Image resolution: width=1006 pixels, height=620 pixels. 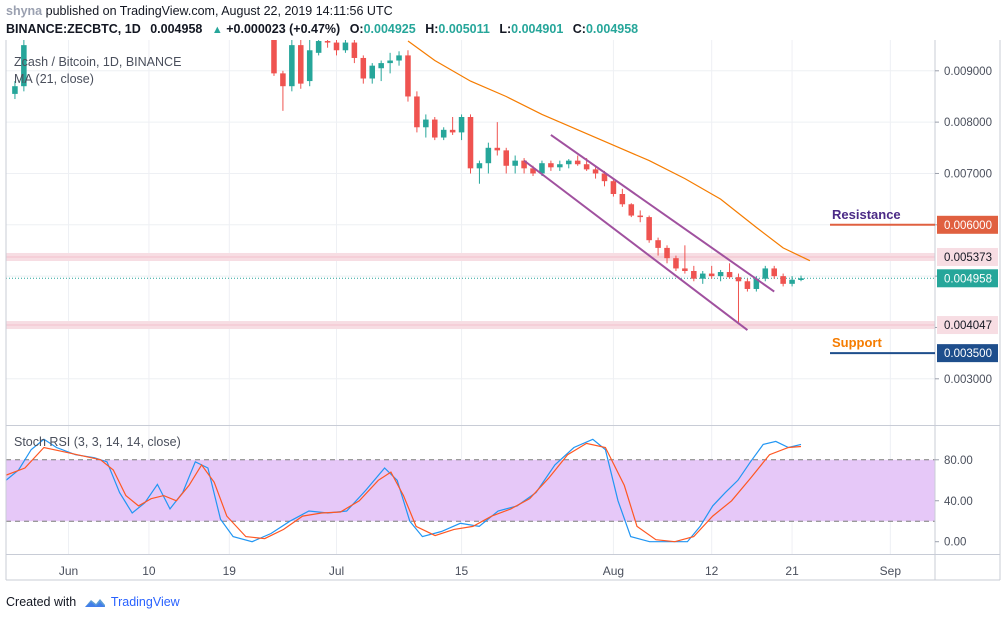 I want to click on high-value: 0.005011, so click(x=464, y=29).